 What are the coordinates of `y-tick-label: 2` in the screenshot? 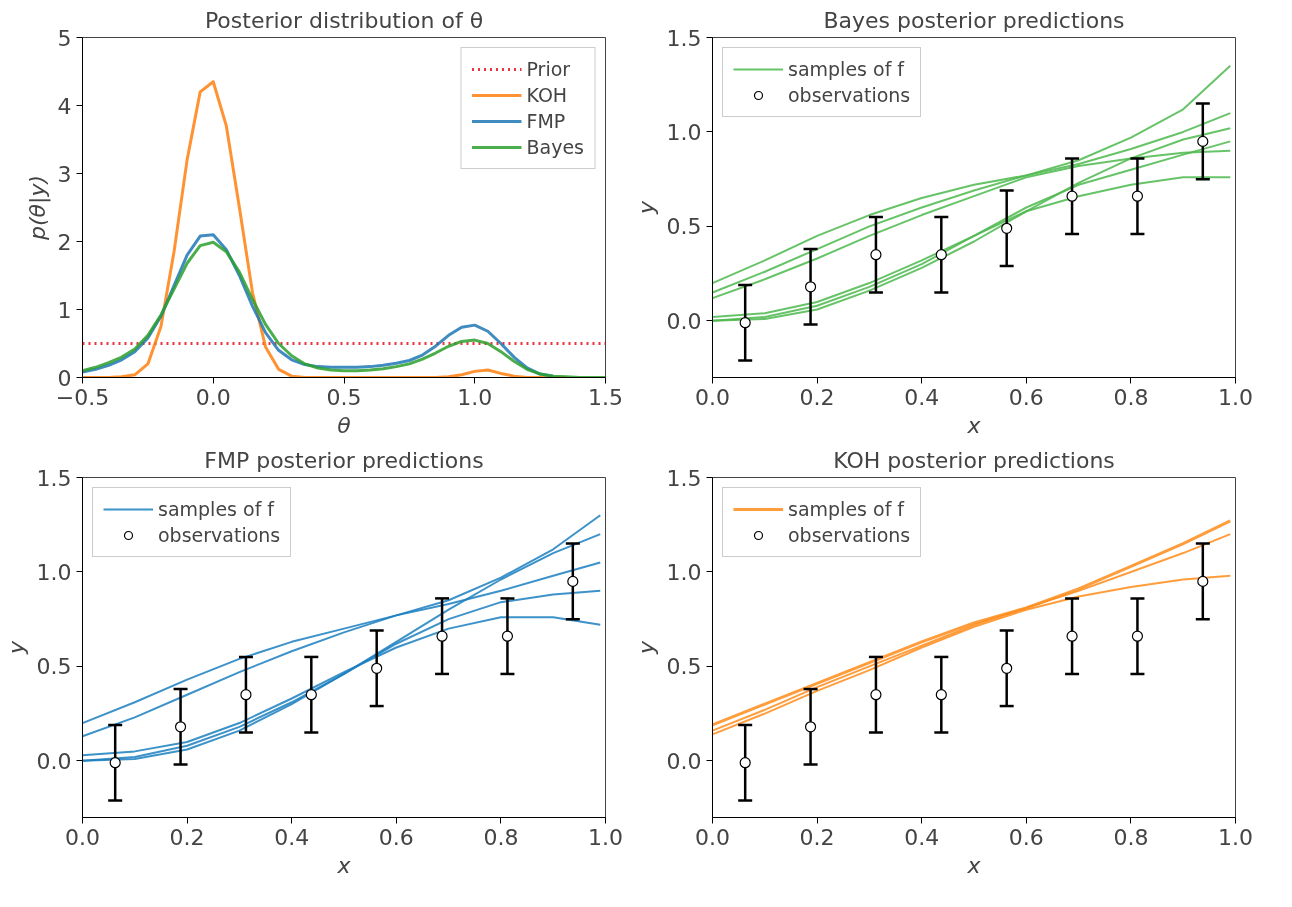 It's located at (64, 242).